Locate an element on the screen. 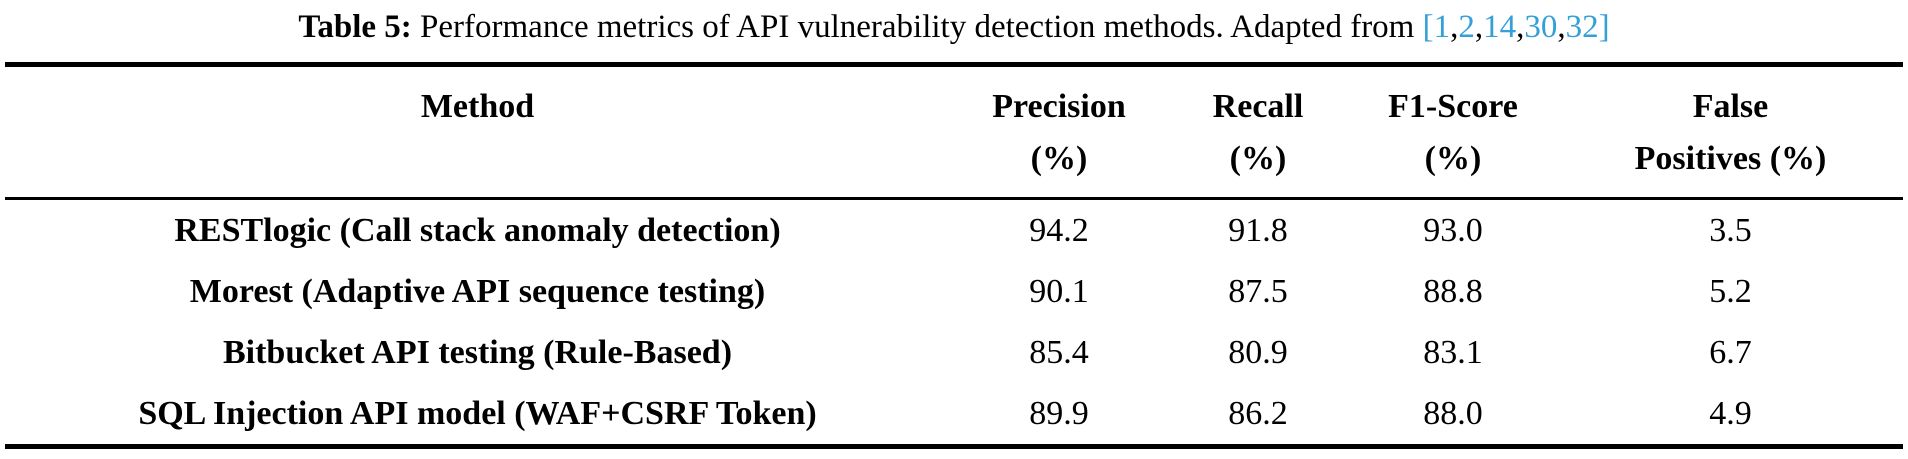  method-cell: Bitbucket API testing (Rule-Based) is located at coordinates (477, 352).